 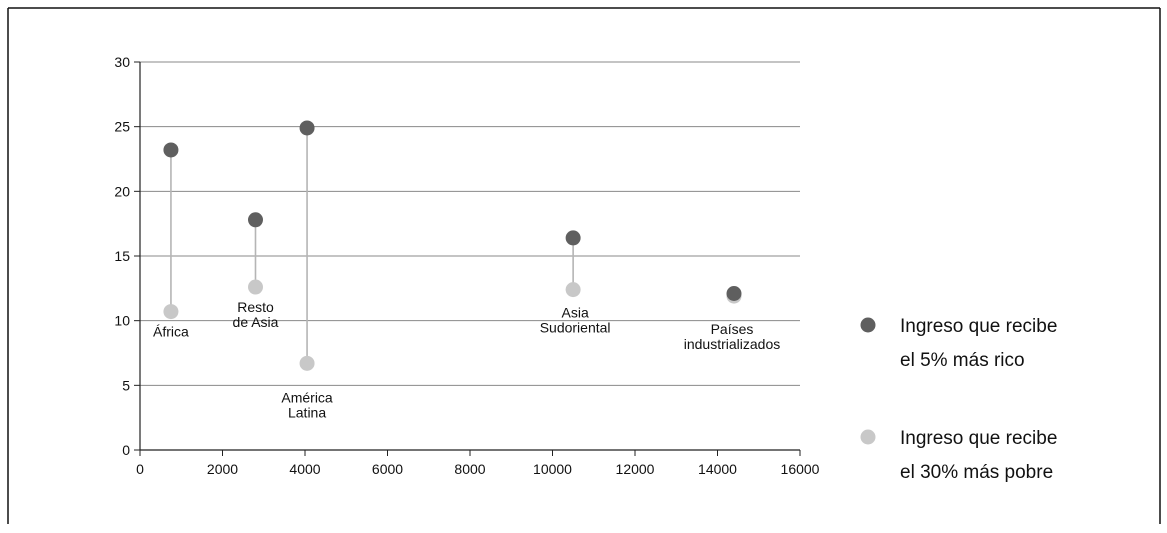 What do you see at coordinates (256, 322) in the screenshot?
I see `region-label-line: de Asia` at bounding box center [256, 322].